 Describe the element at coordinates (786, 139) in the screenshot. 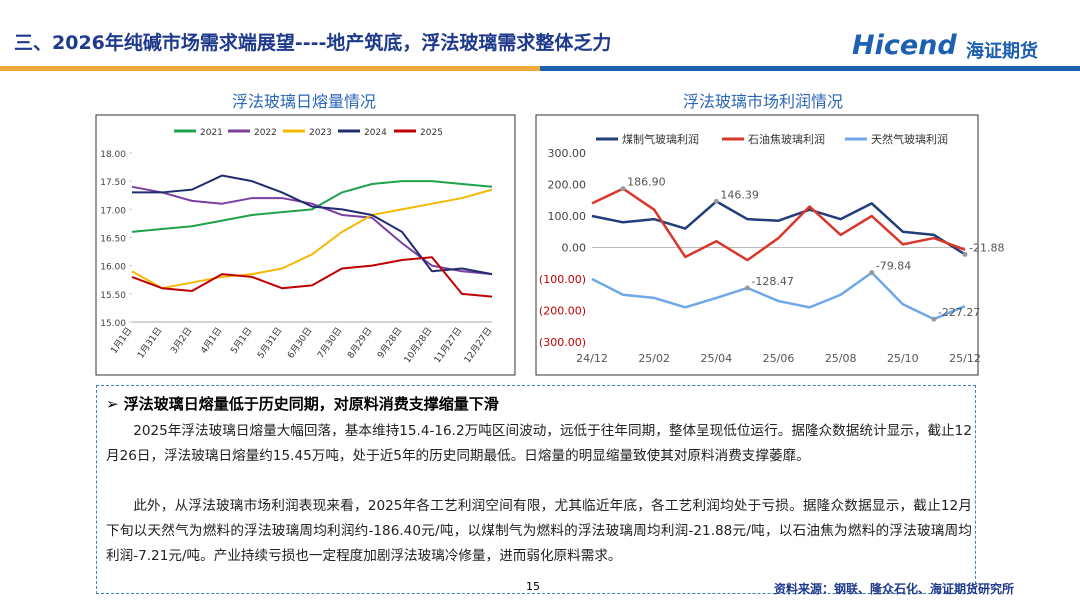

I see `legend-label: 石油焦玻璃利润` at that location.